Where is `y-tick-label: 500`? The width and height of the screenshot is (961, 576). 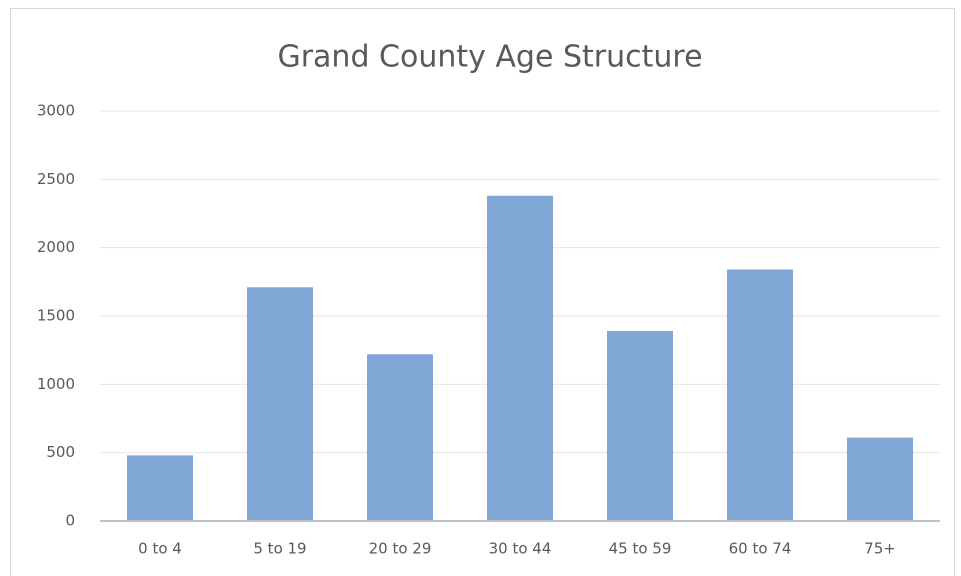
y-tick-label: 500 is located at coordinates (60, 452).